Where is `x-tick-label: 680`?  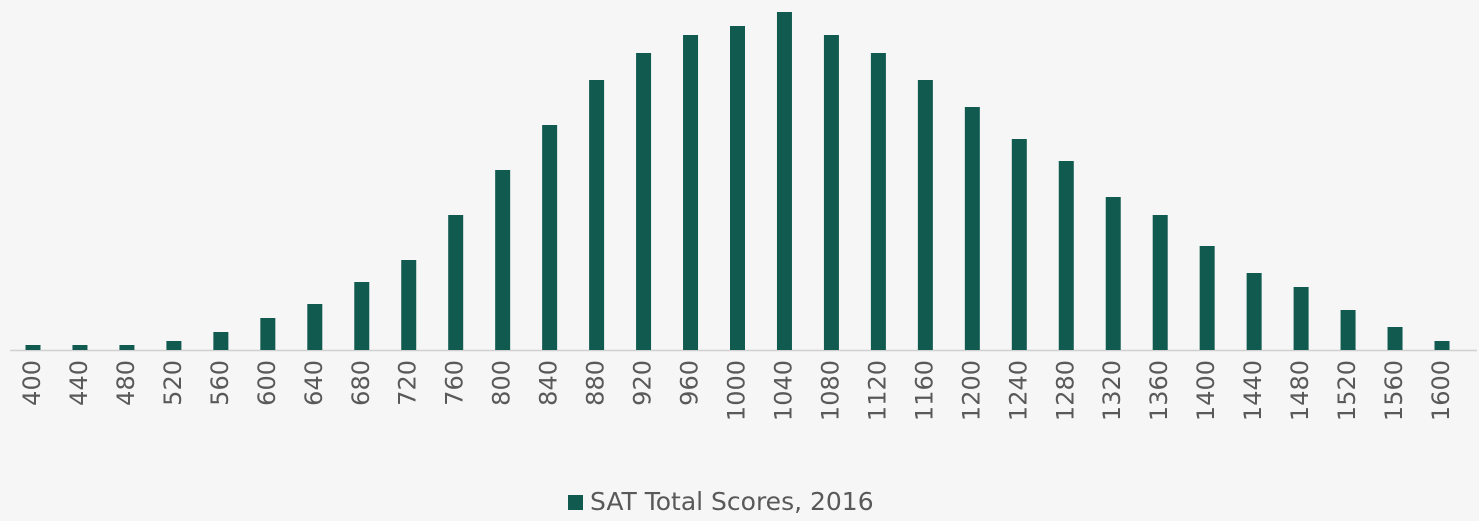 x-tick-label: 680 is located at coordinates (361, 383).